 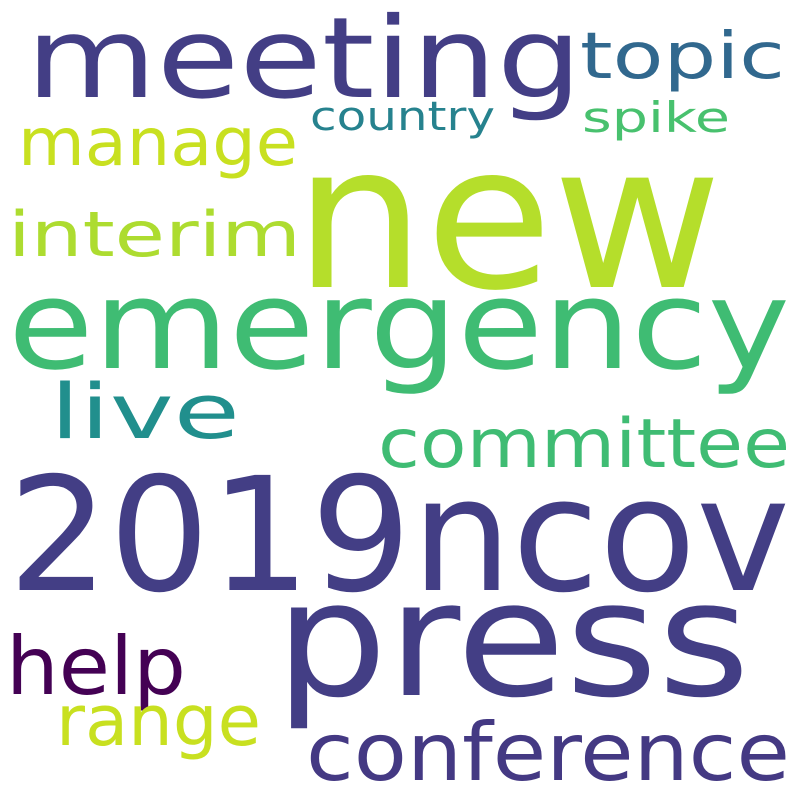 I want to click on word-topic: topic, so click(x=682, y=57).